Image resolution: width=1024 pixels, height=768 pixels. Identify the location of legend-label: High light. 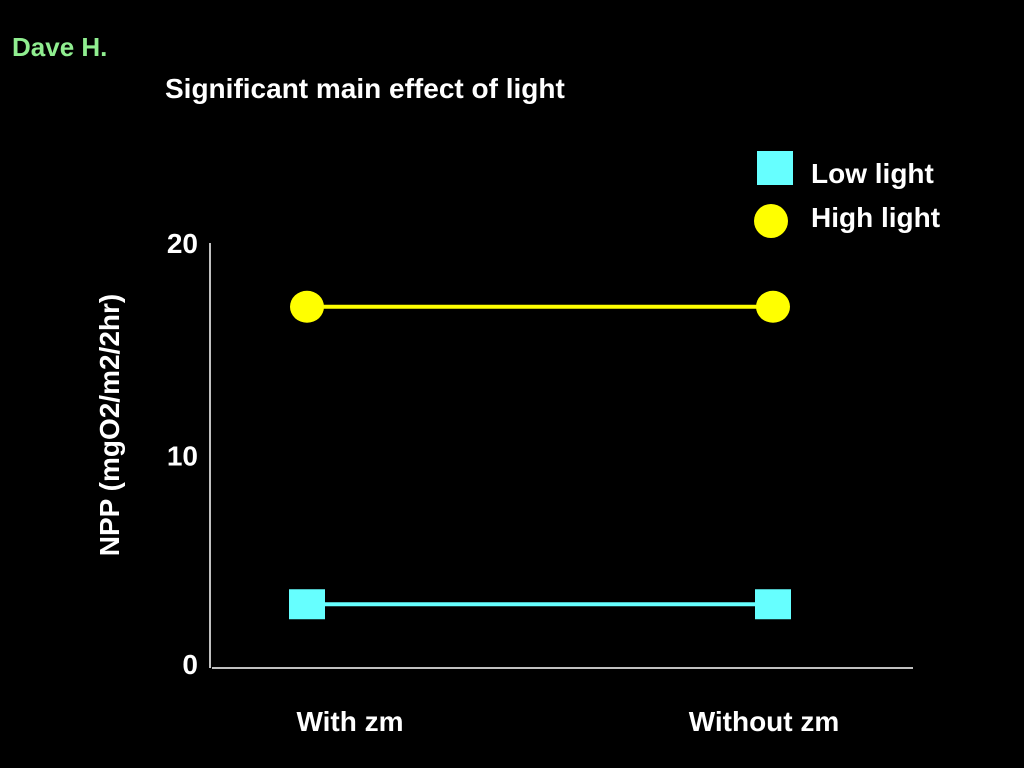
(875, 217).